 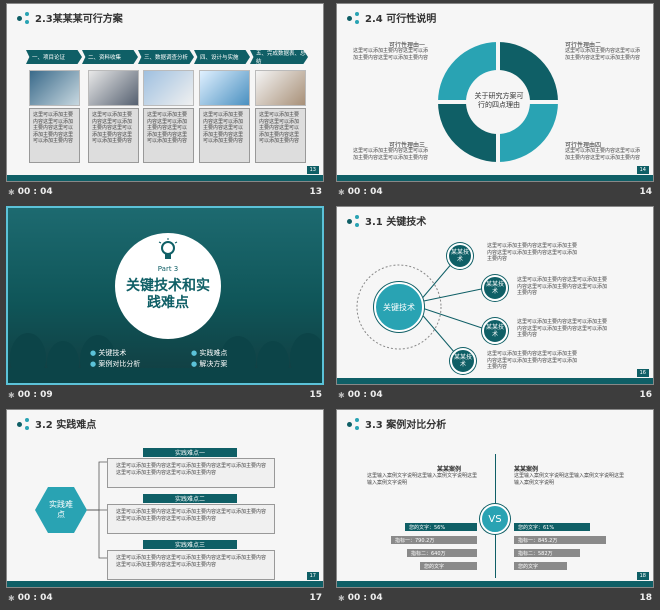 I want to click on right-bar-3: 指标二：582万, so click(x=547, y=553).